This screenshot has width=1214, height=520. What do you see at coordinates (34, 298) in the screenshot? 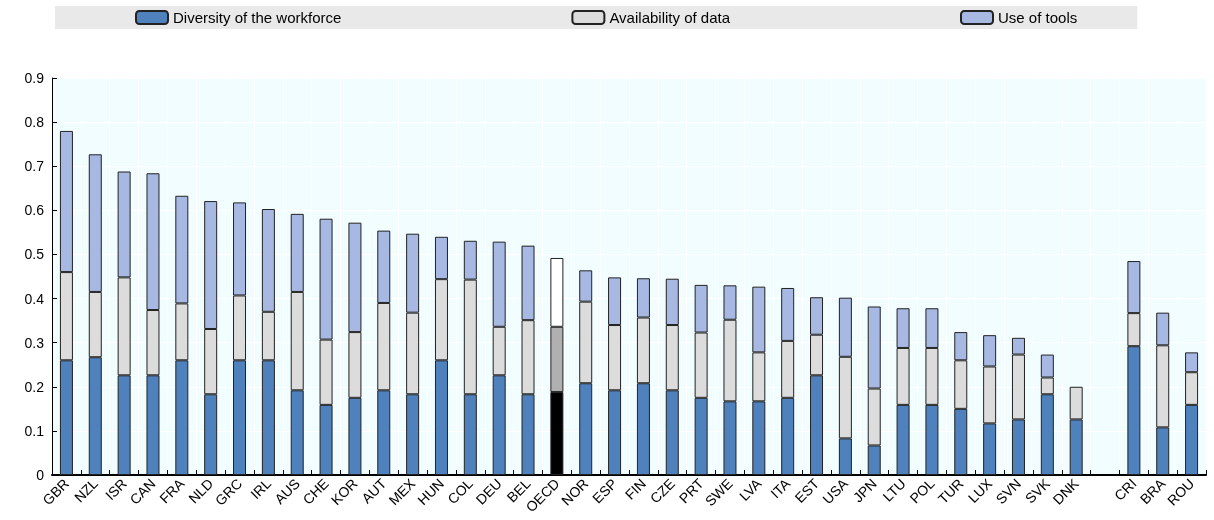
I see `y-tick-label: 0.4` at bounding box center [34, 298].